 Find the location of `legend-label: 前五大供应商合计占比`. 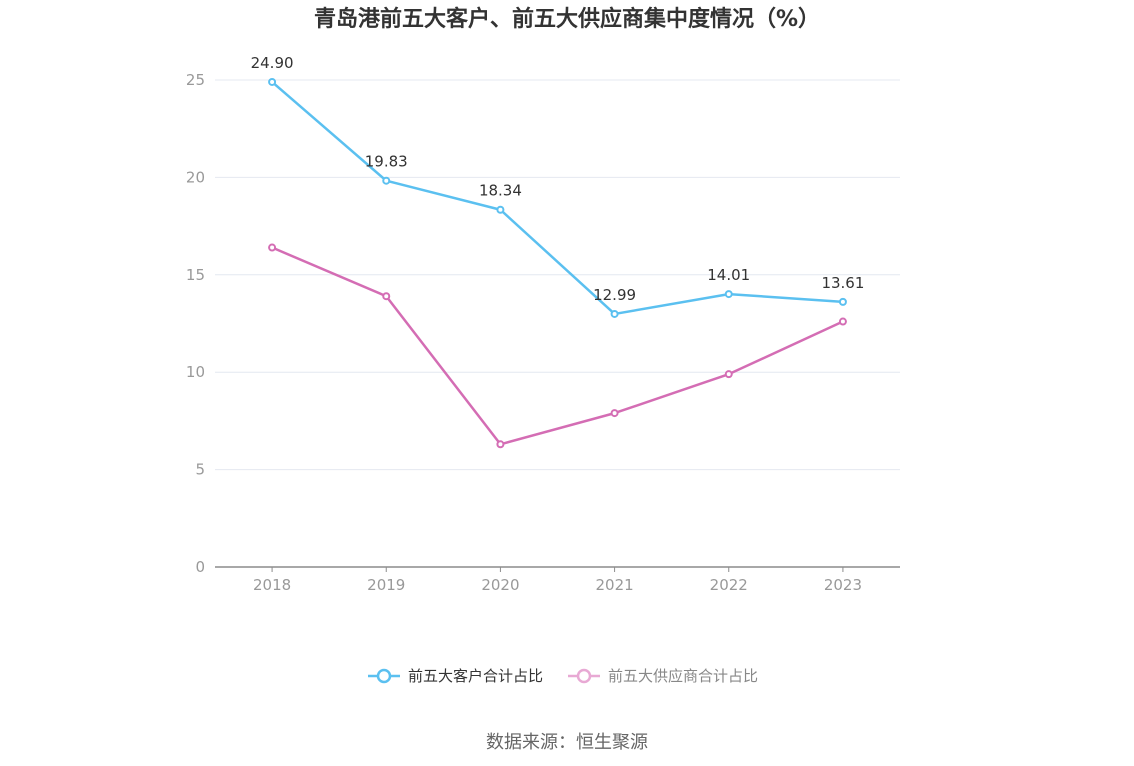

legend-label: 前五大供应商合计占比 is located at coordinates (683, 676).